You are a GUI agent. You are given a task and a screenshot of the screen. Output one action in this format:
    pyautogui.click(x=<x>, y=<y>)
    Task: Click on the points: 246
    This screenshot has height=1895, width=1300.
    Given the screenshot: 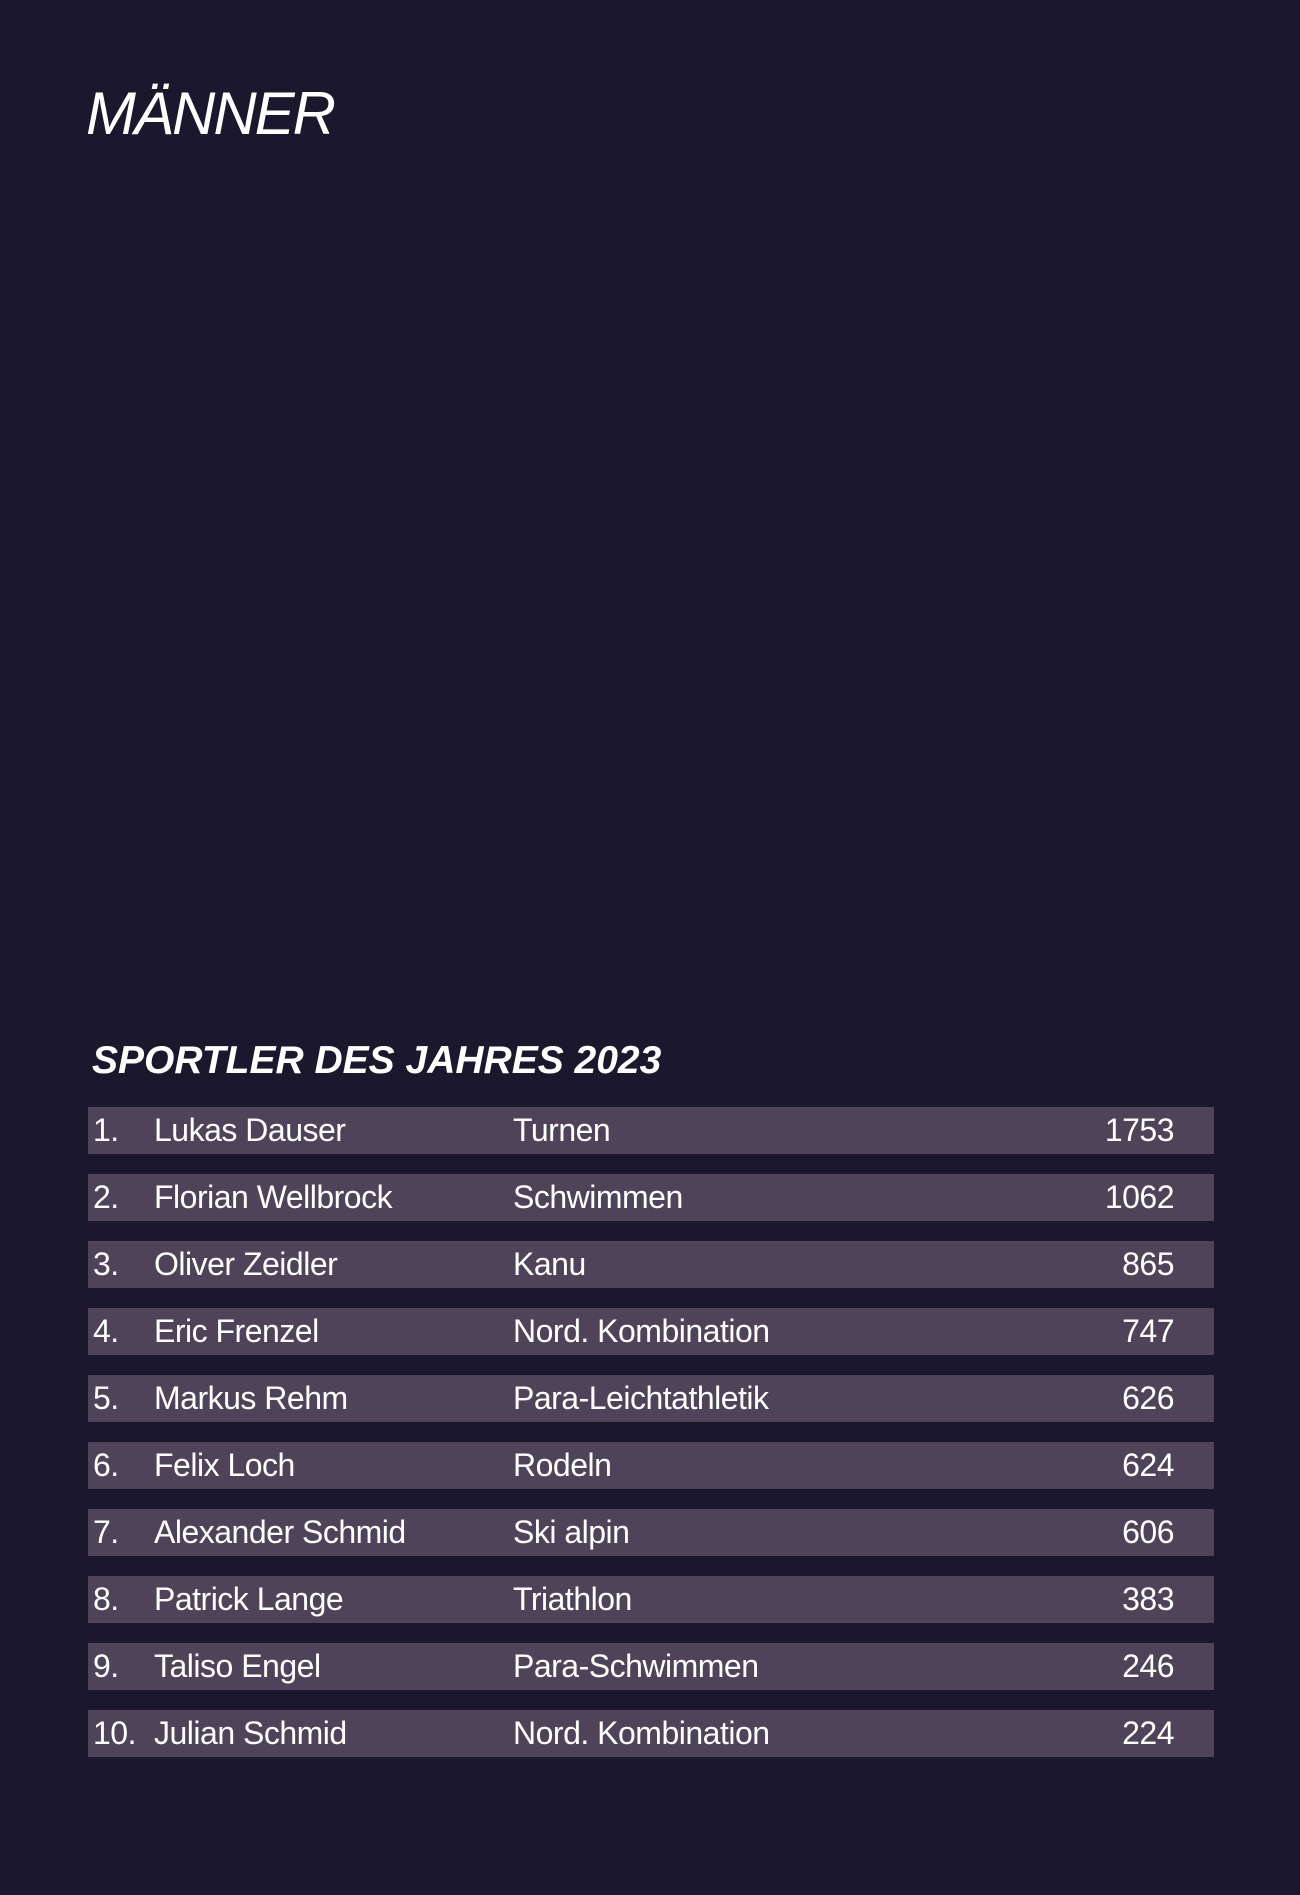 What is the action you would take?
    pyautogui.click(x=1148, y=1666)
    